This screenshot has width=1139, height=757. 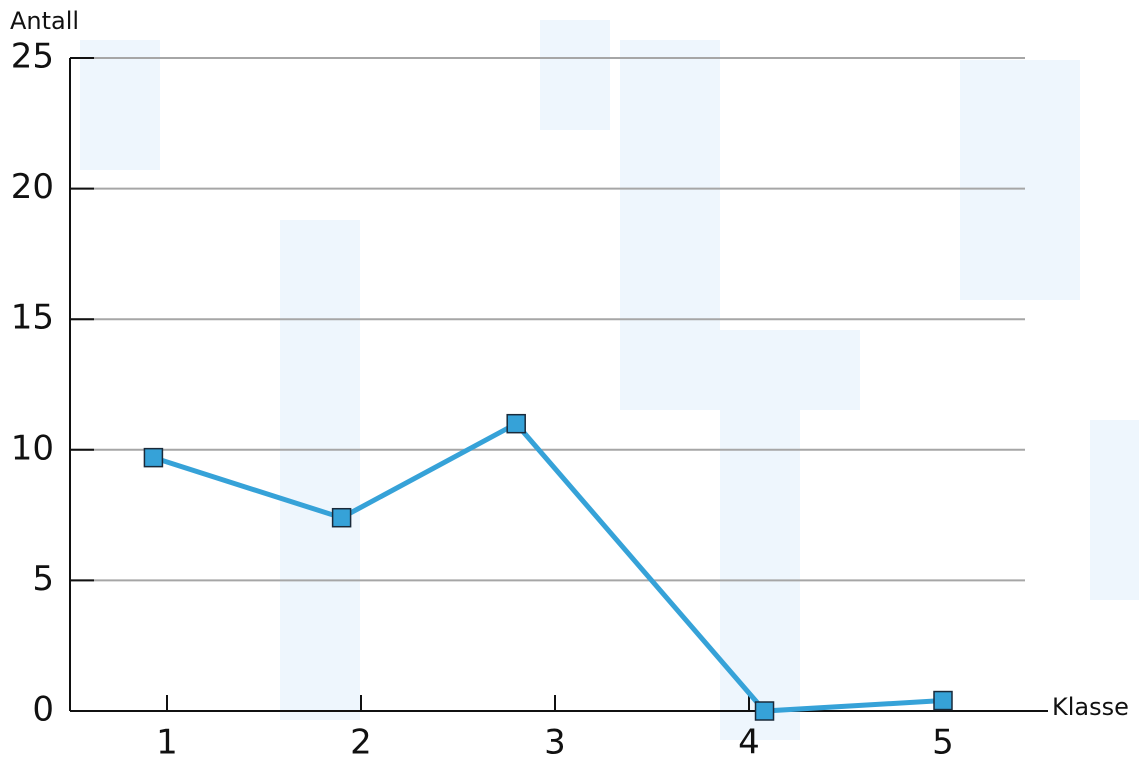 What do you see at coordinates (43, 710) in the screenshot?
I see `y-tick-label: 0` at bounding box center [43, 710].